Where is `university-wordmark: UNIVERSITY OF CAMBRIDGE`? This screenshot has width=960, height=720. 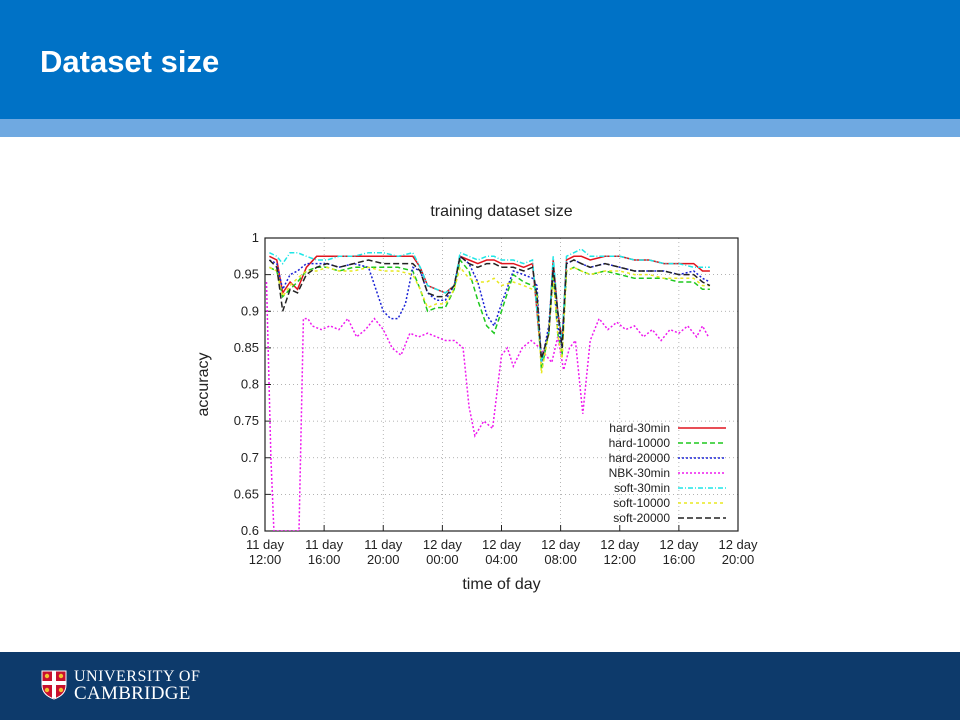 university-wordmark: UNIVERSITY OF CAMBRIDGE is located at coordinates (137, 686).